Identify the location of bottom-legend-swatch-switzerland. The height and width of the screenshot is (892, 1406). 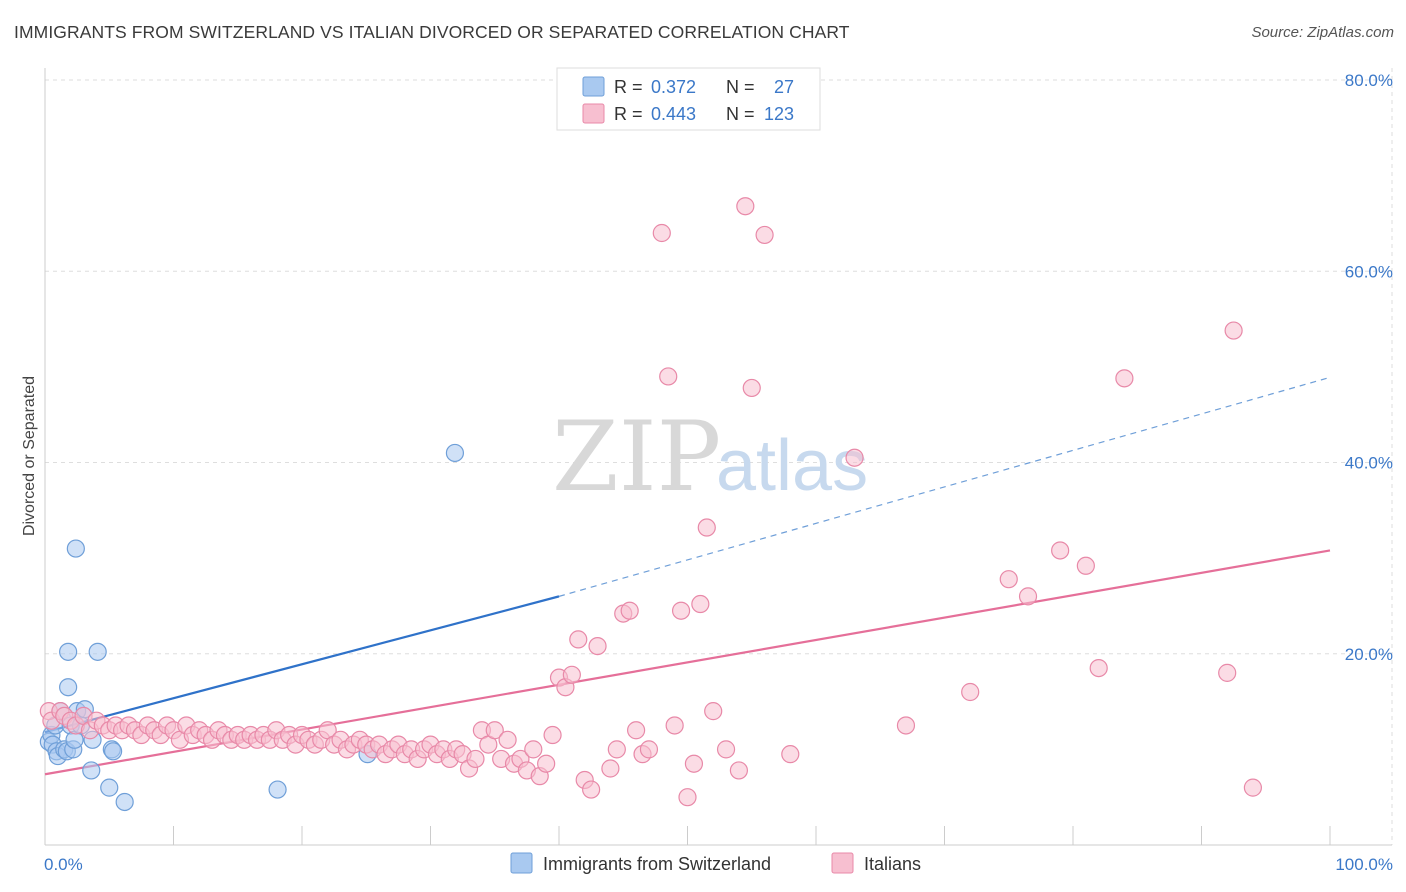
(521, 863).